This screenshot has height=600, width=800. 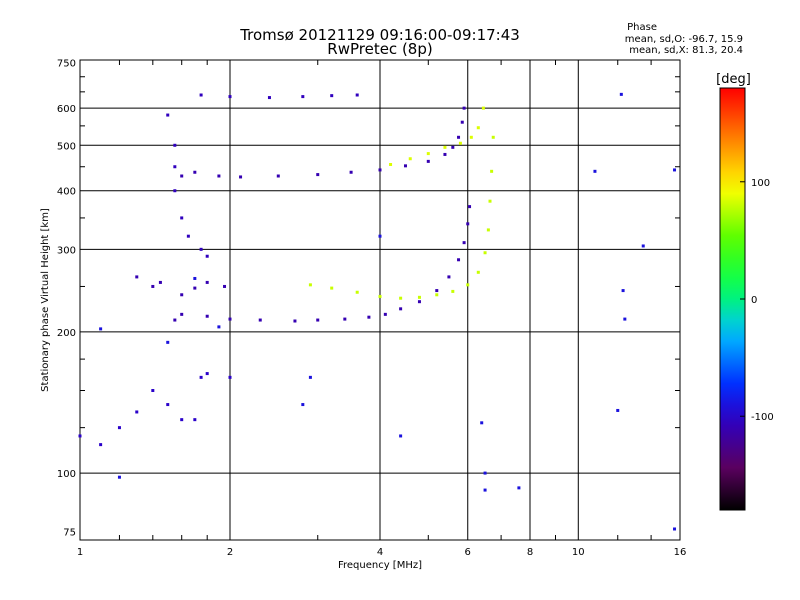 I want to click on x-tick-label: 4, so click(x=380, y=552).